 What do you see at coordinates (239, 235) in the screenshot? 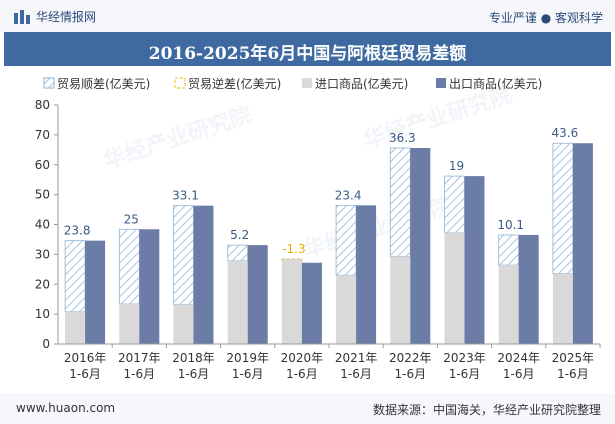
I see `balance-label: 5.2` at bounding box center [239, 235].